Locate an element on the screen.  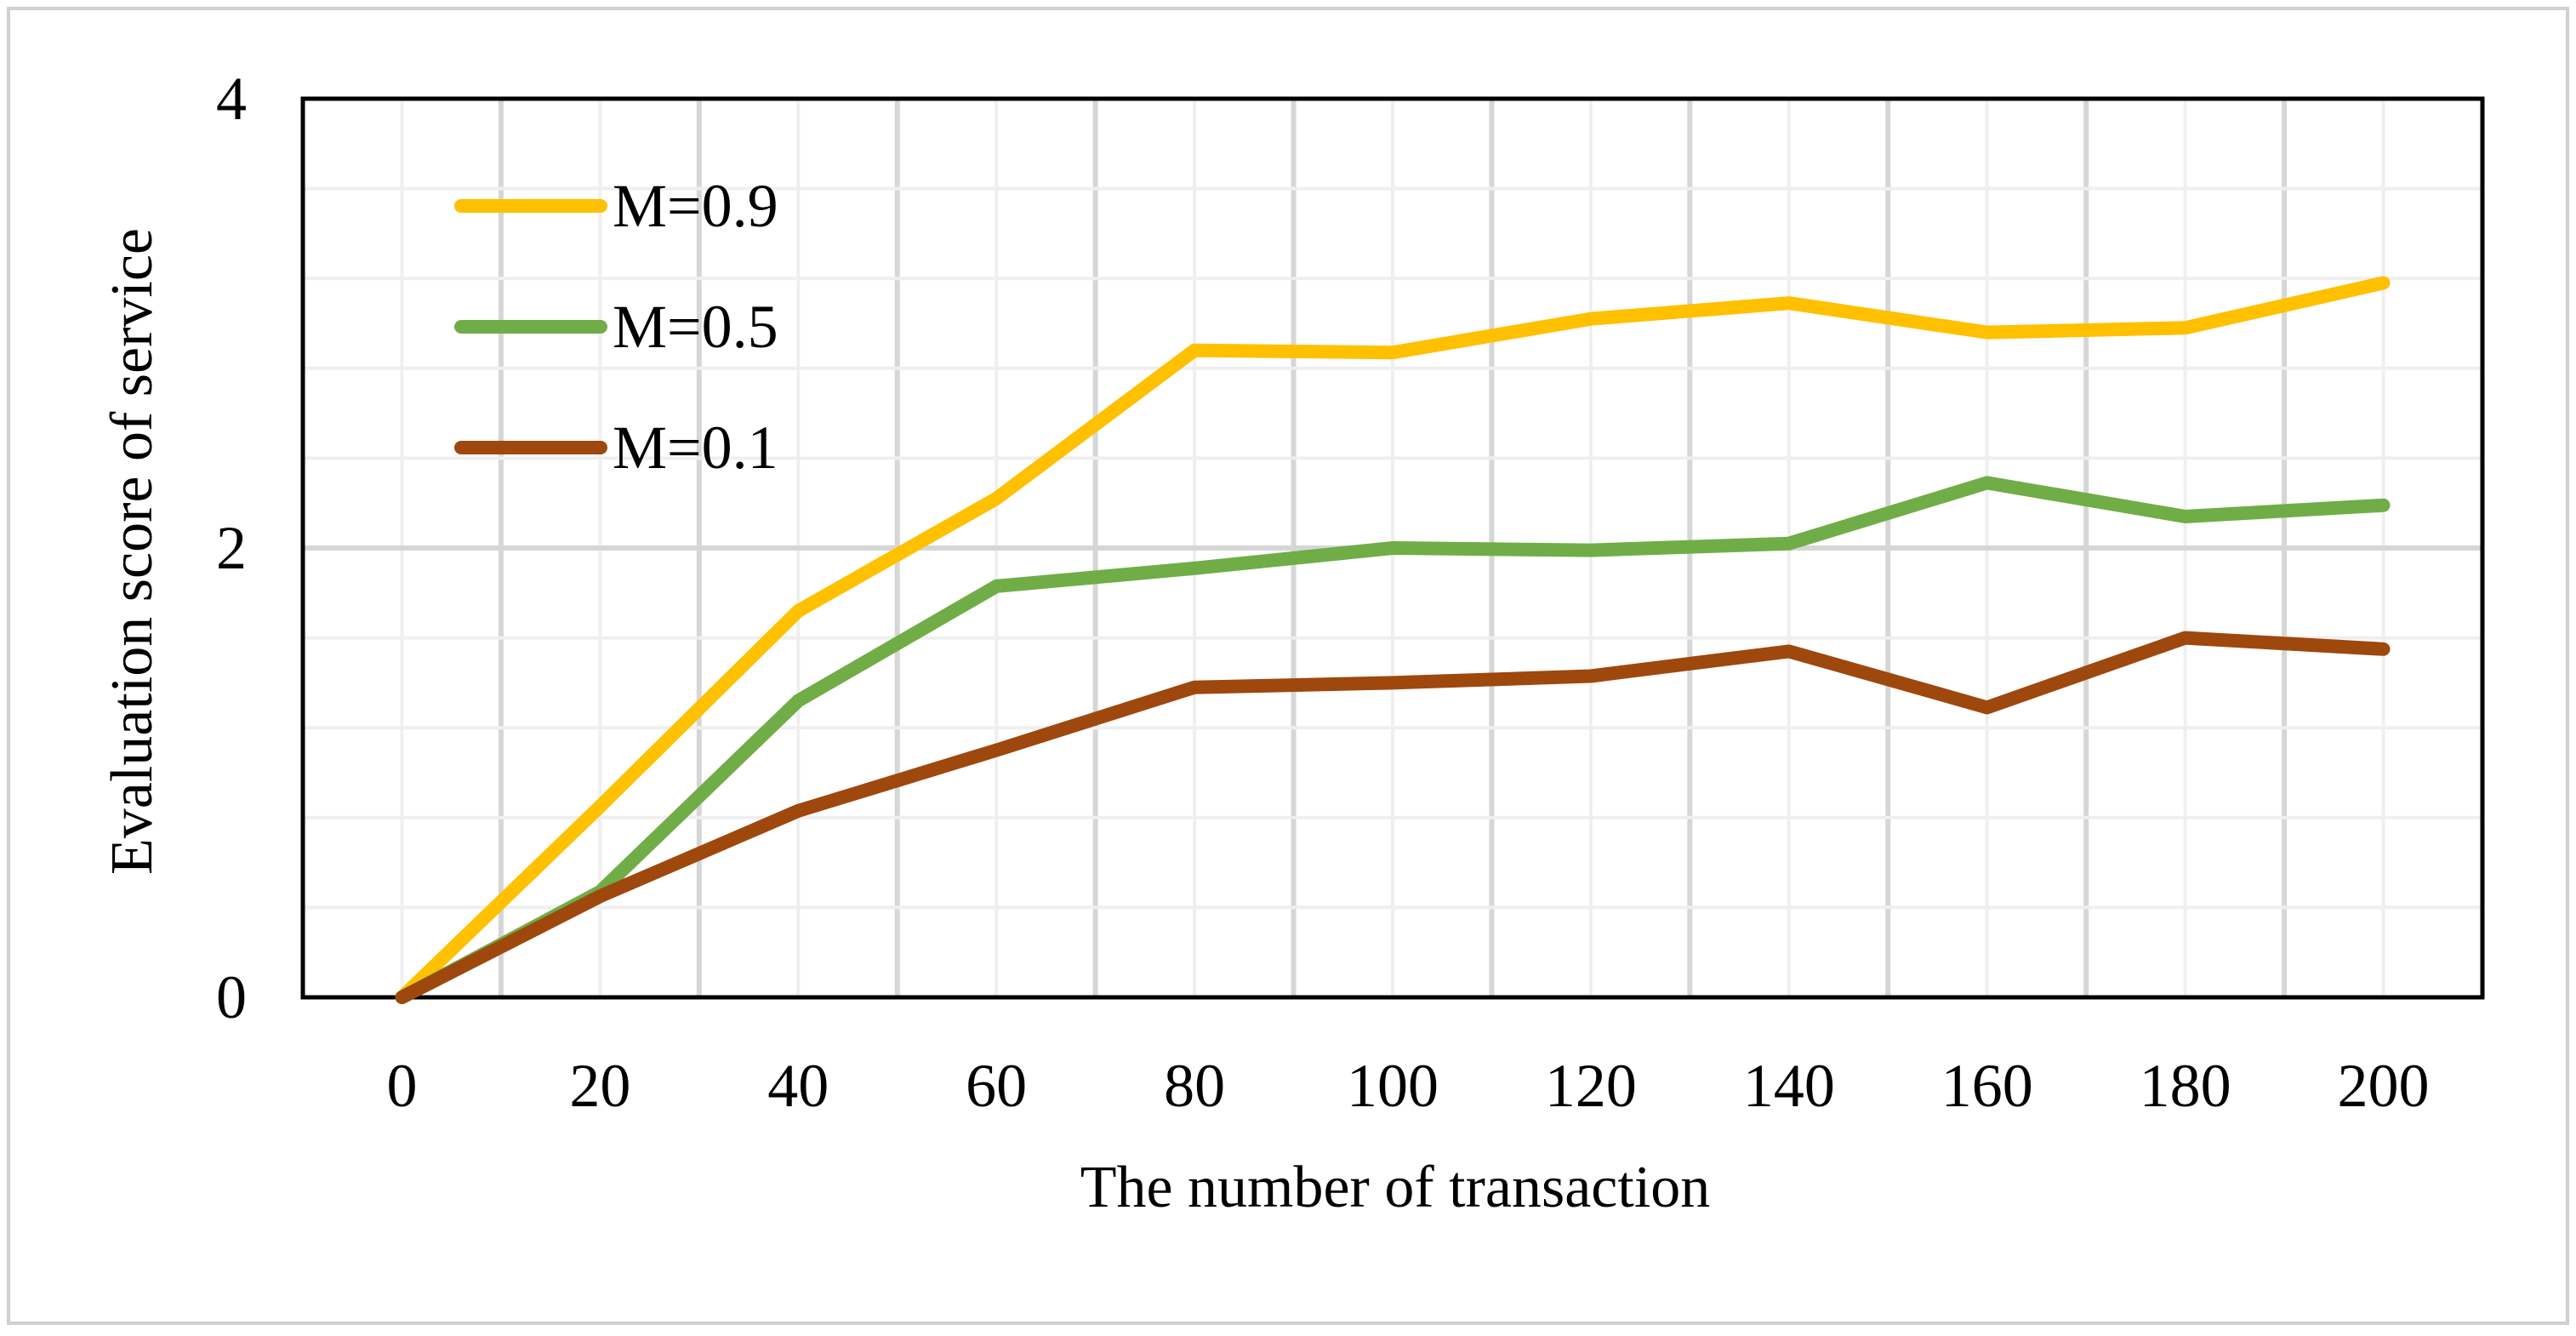
x-tick-label: 160 is located at coordinates (1987, 1086).